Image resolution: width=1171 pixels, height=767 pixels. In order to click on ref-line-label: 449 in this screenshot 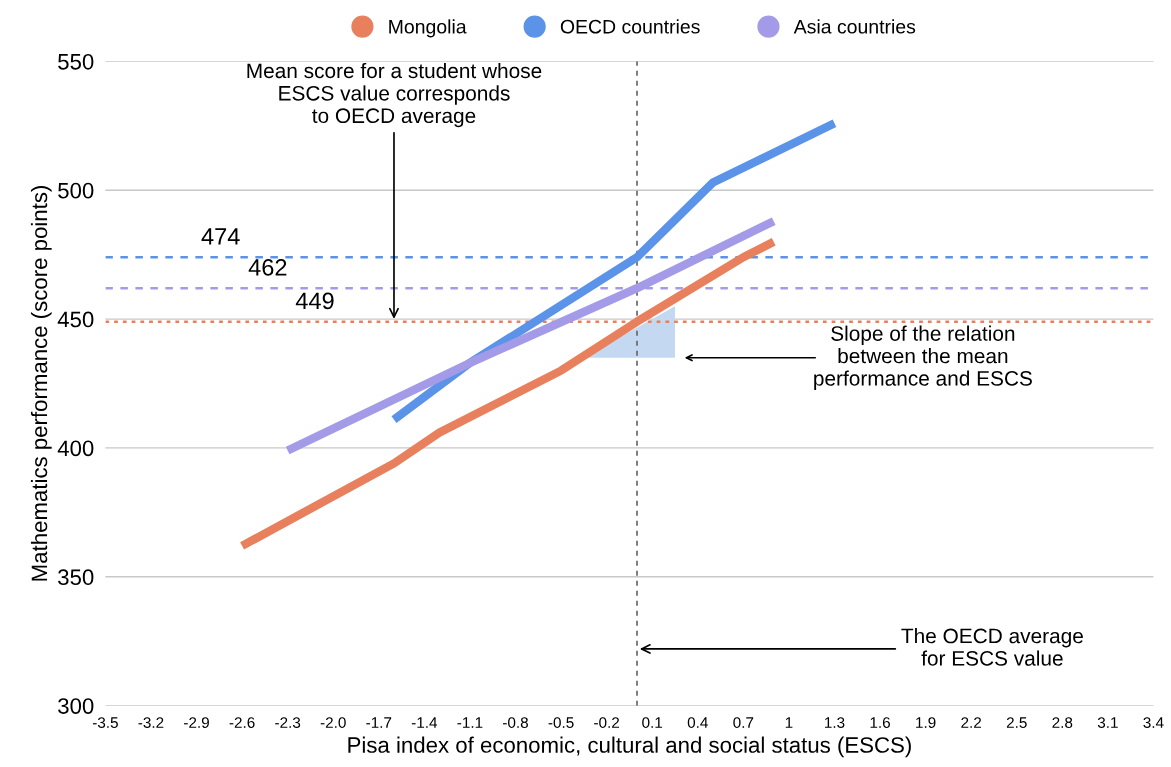, I will do `click(314, 301)`.